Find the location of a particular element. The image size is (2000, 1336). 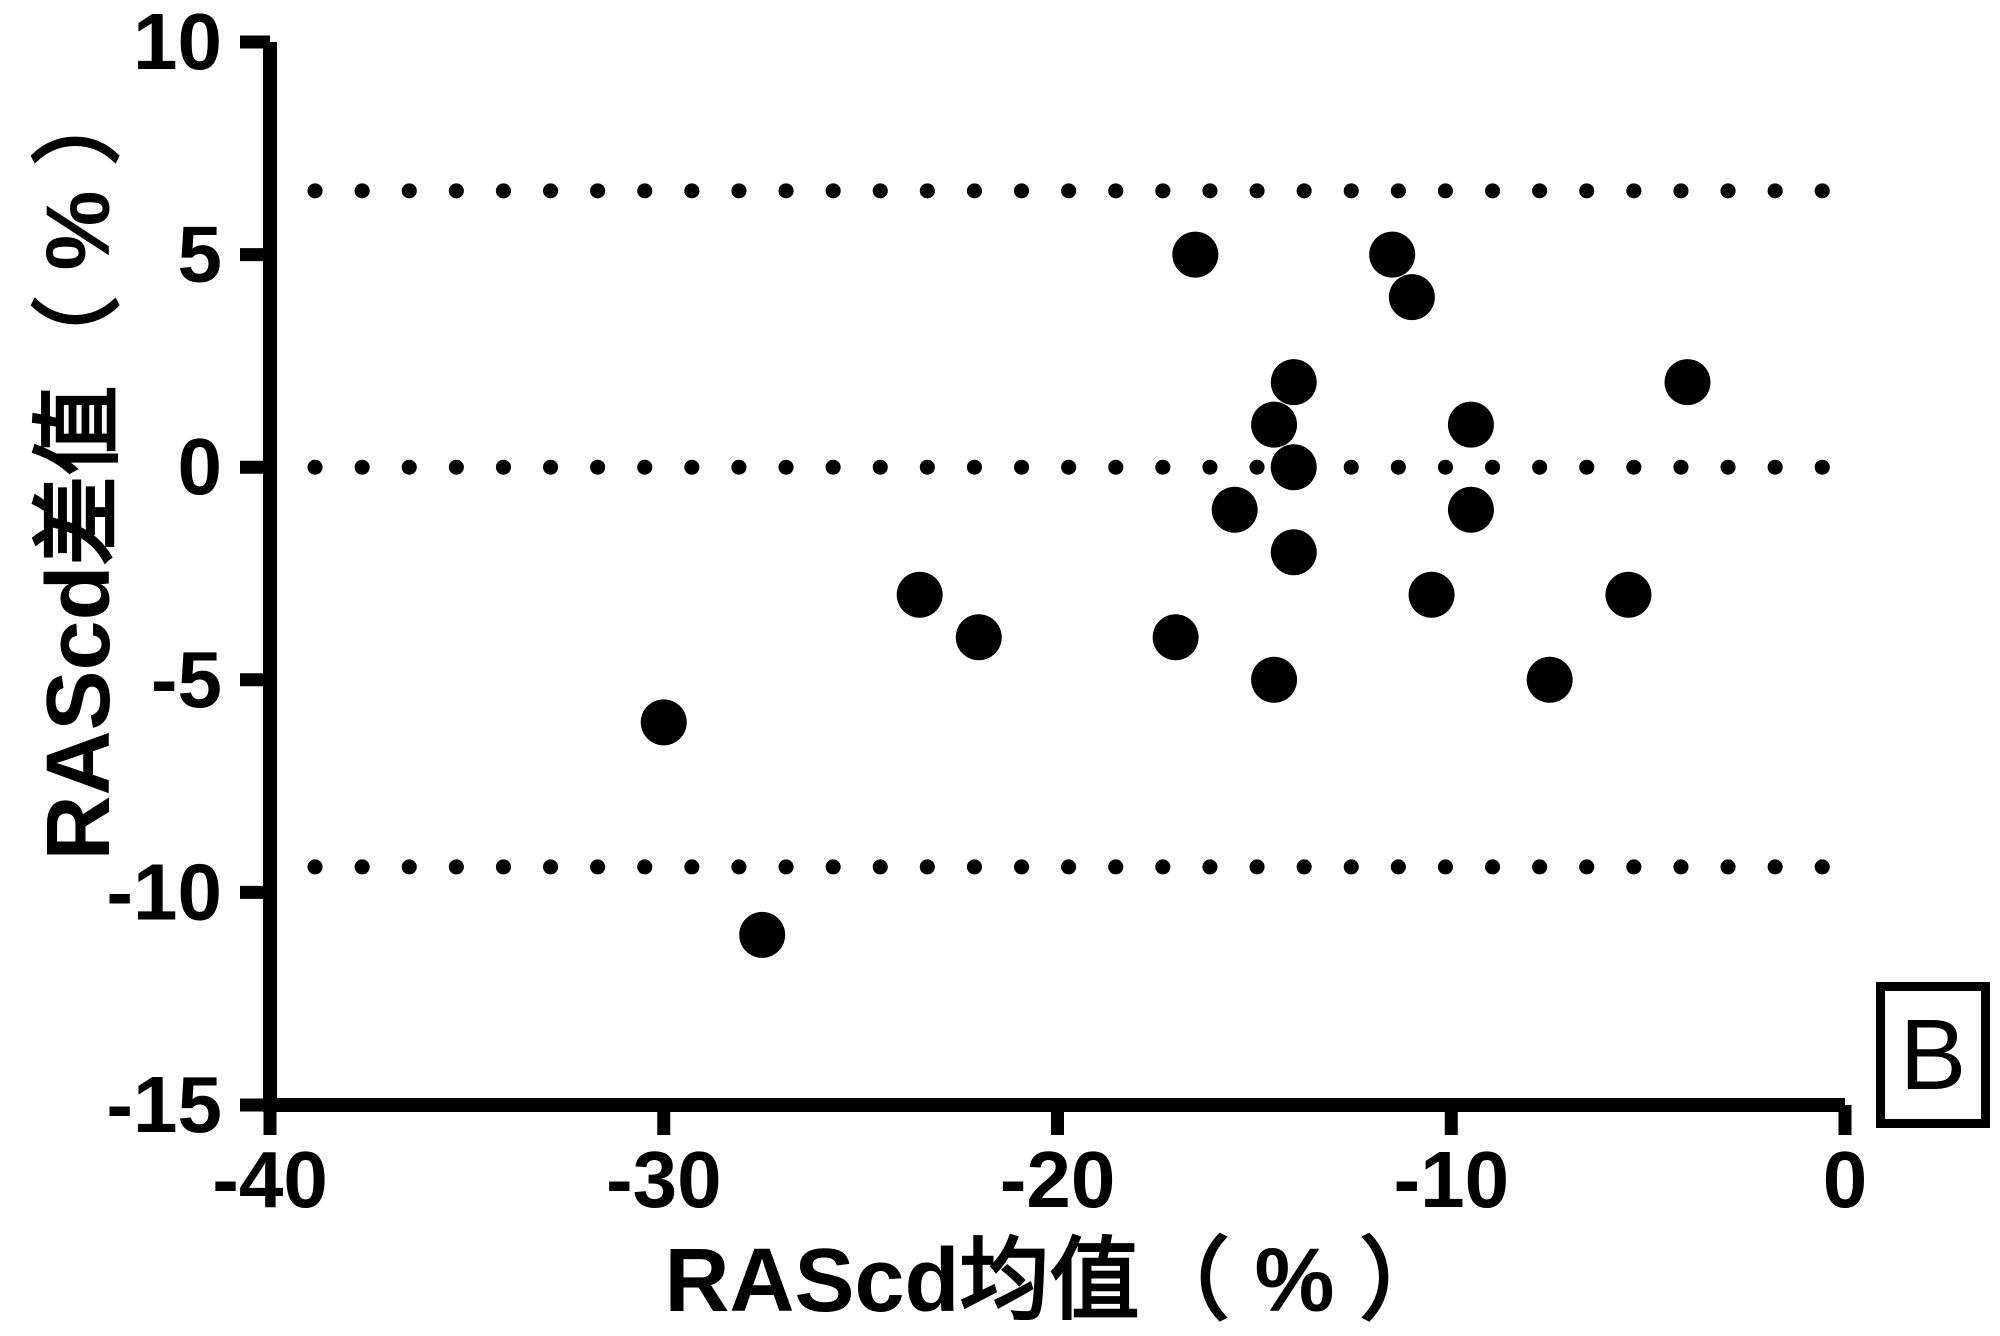

y-tick-label: 10 is located at coordinates (177, 43).